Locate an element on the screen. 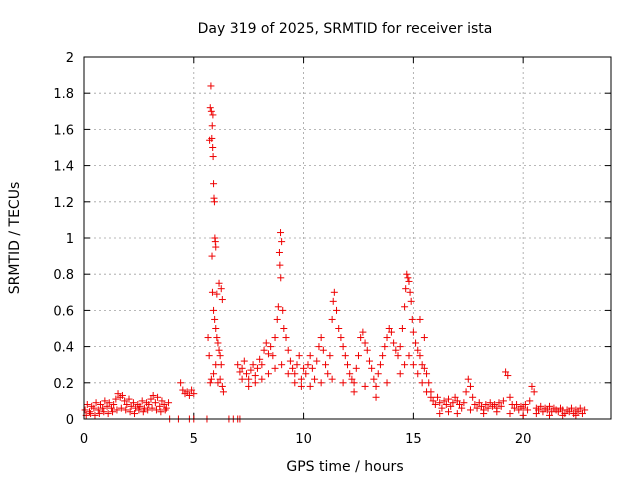 Image resolution: width=640 pixels, height=480 pixels. y-tick-label: 1 is located at coordinates (70, 239).